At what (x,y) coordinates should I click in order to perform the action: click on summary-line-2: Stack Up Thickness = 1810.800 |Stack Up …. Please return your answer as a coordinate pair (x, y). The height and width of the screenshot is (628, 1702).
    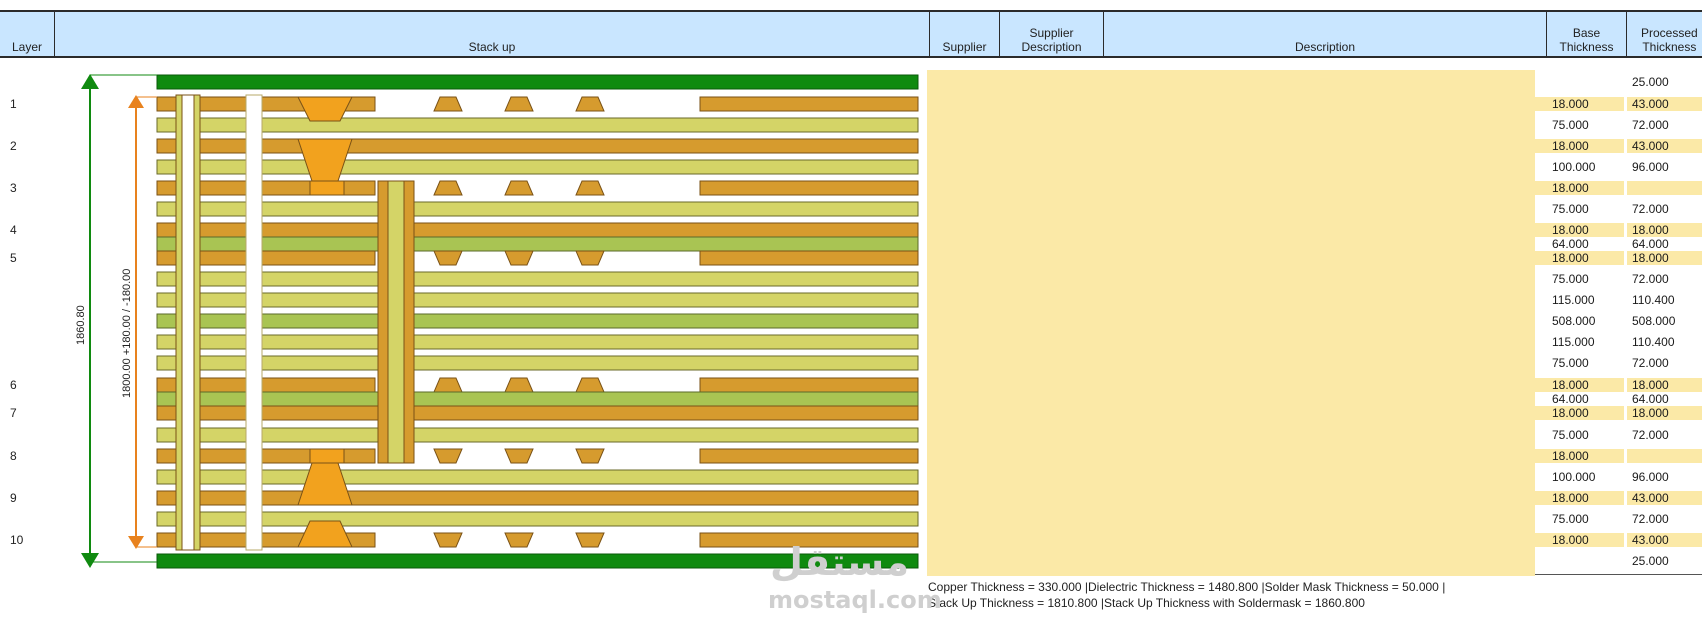
    Looking at the image, I should click on (1146, 603).